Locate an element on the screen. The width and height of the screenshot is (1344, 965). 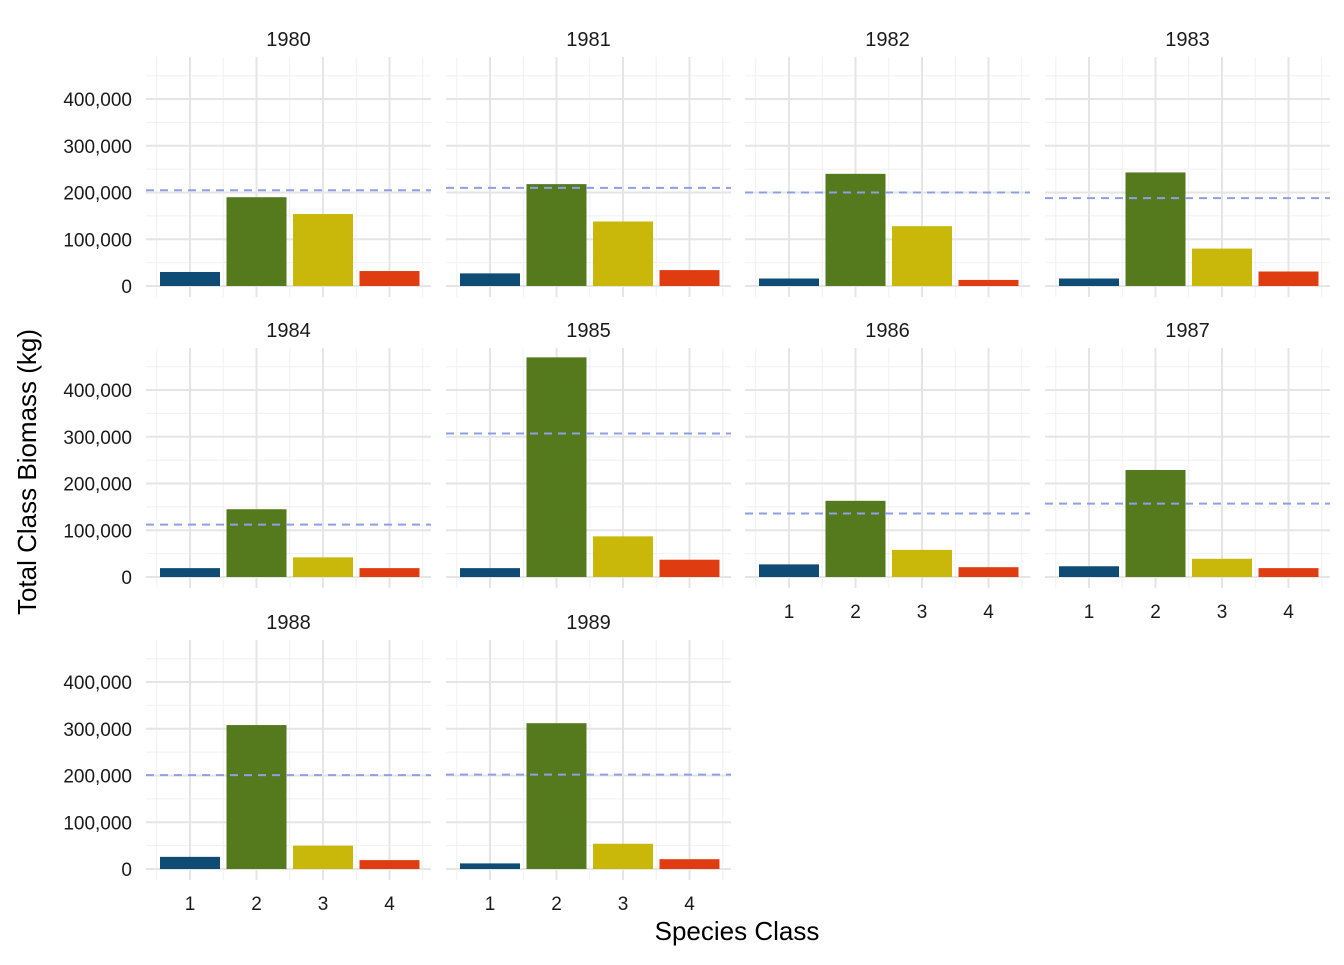
facet-panel-1988: 1988 0 100,000 200,000 300,000 400,000 1 2 3 4 is located at coordinates (247, 763).